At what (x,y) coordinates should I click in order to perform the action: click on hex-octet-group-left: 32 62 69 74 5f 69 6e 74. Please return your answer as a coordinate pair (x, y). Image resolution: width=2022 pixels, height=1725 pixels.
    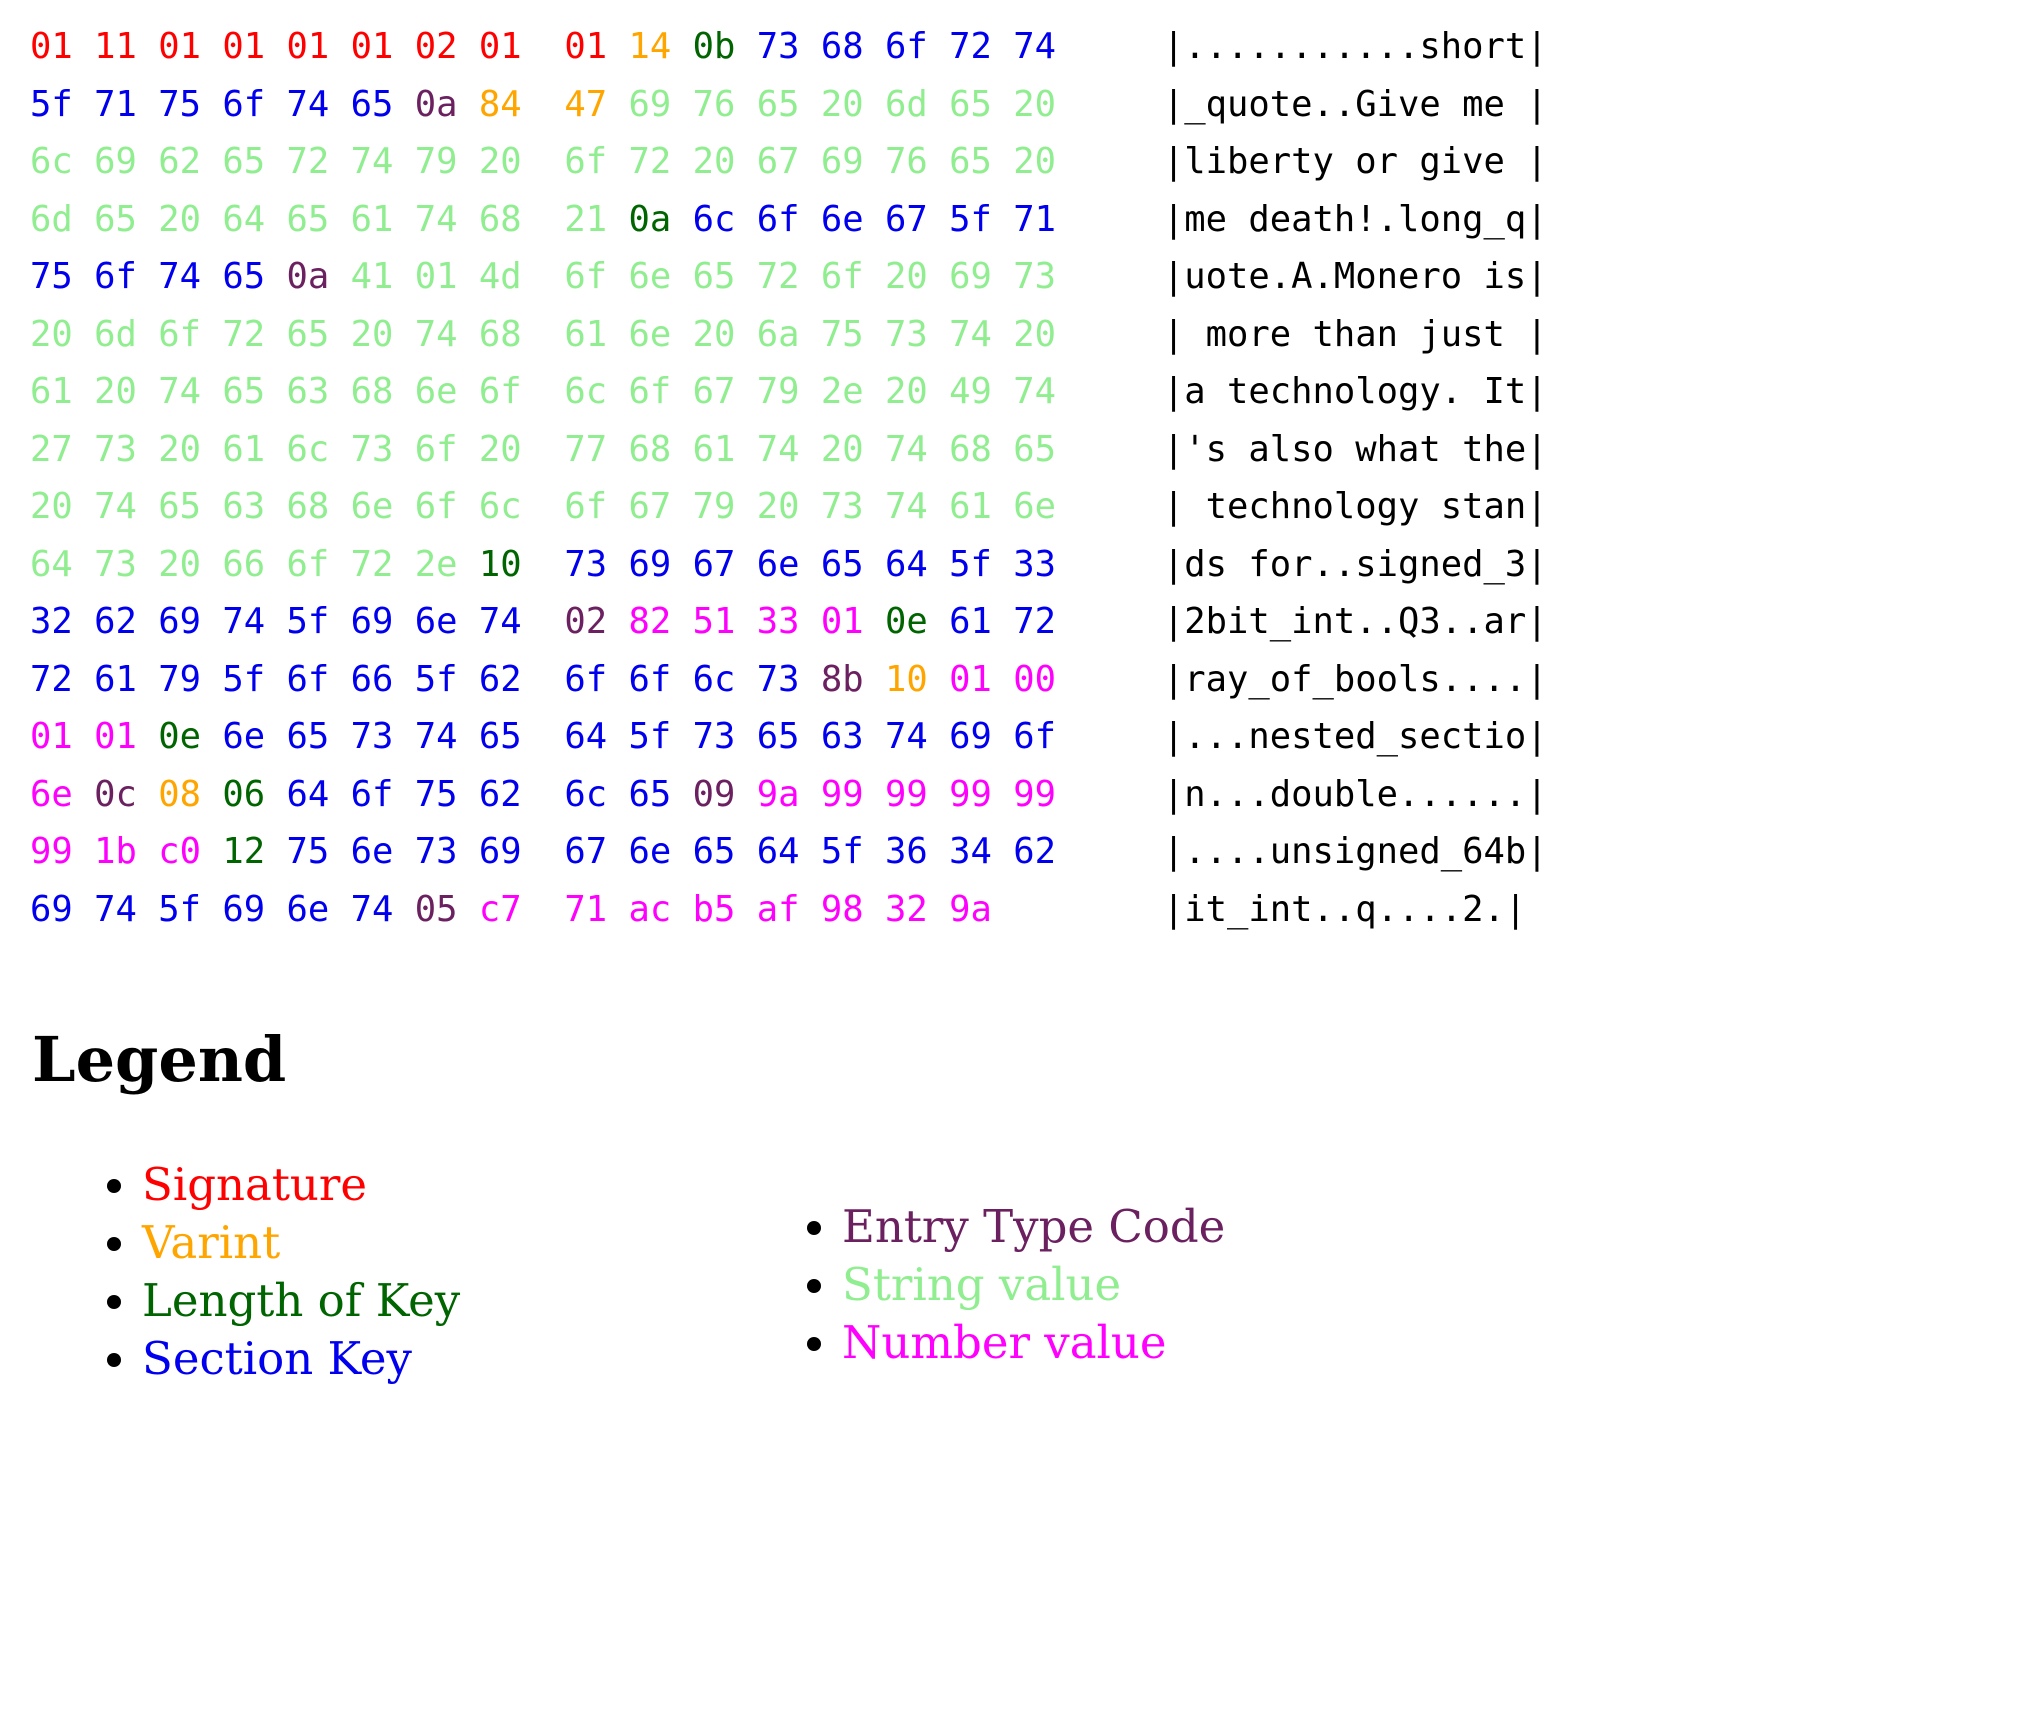
    Looking at the image, I should click on (276, 621).